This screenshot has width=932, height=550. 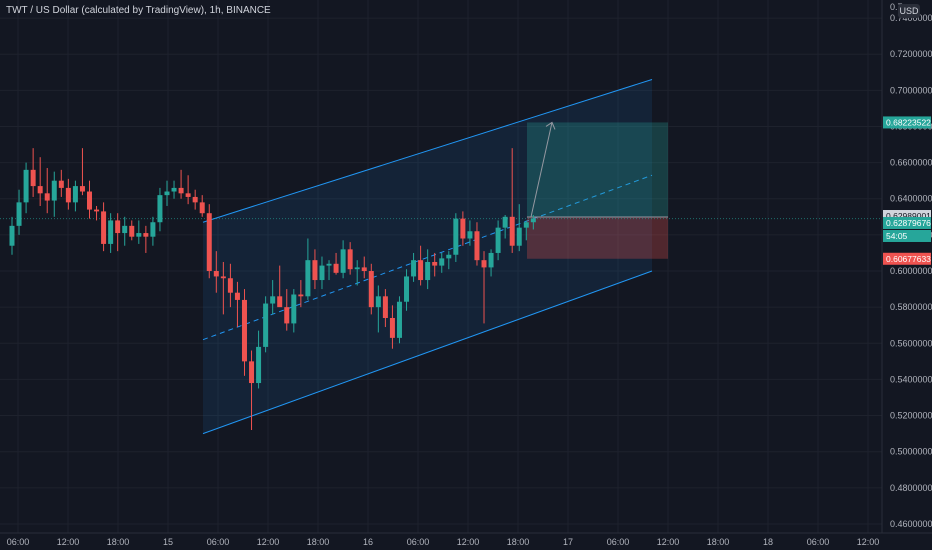 I want to click on currency-button: USD, so click(x=909, y=11).